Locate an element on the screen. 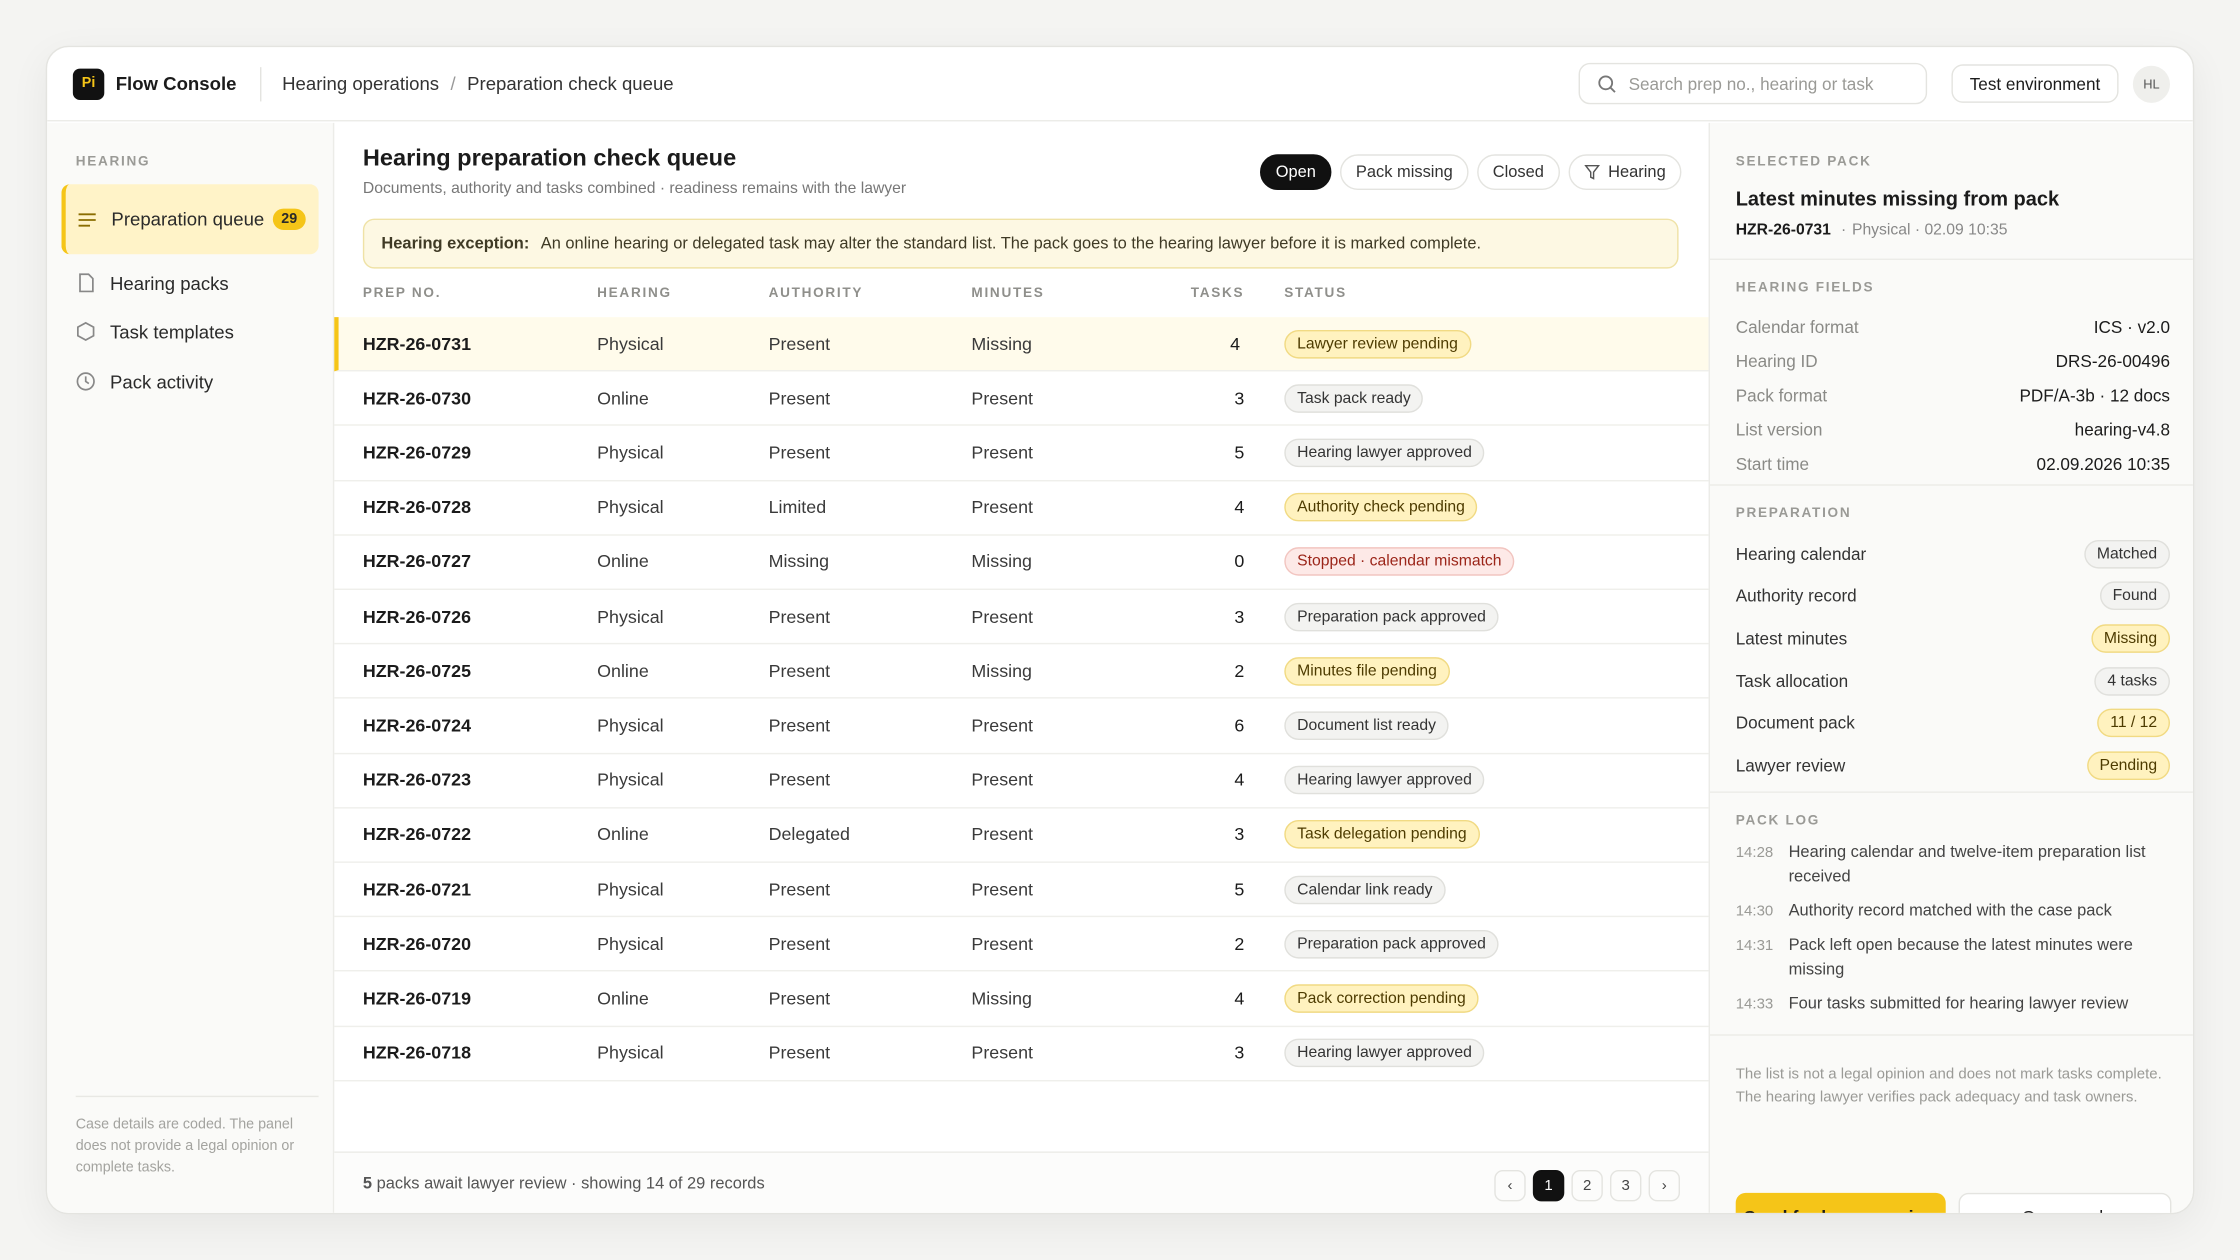  nav-item: Hearing packs is located at coordinates (189, 282).